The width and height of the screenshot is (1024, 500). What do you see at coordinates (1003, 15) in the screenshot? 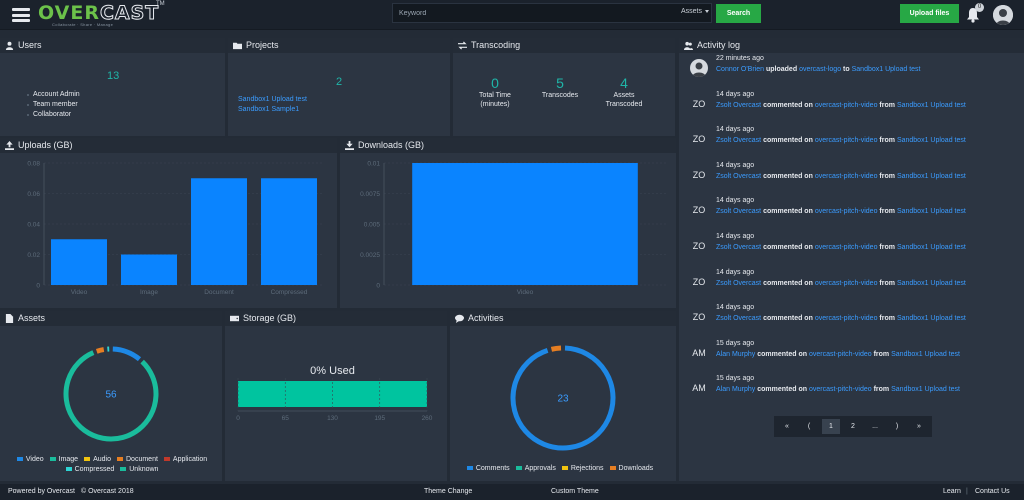
I see `user-avatar` at bounding box center [1003, 15].